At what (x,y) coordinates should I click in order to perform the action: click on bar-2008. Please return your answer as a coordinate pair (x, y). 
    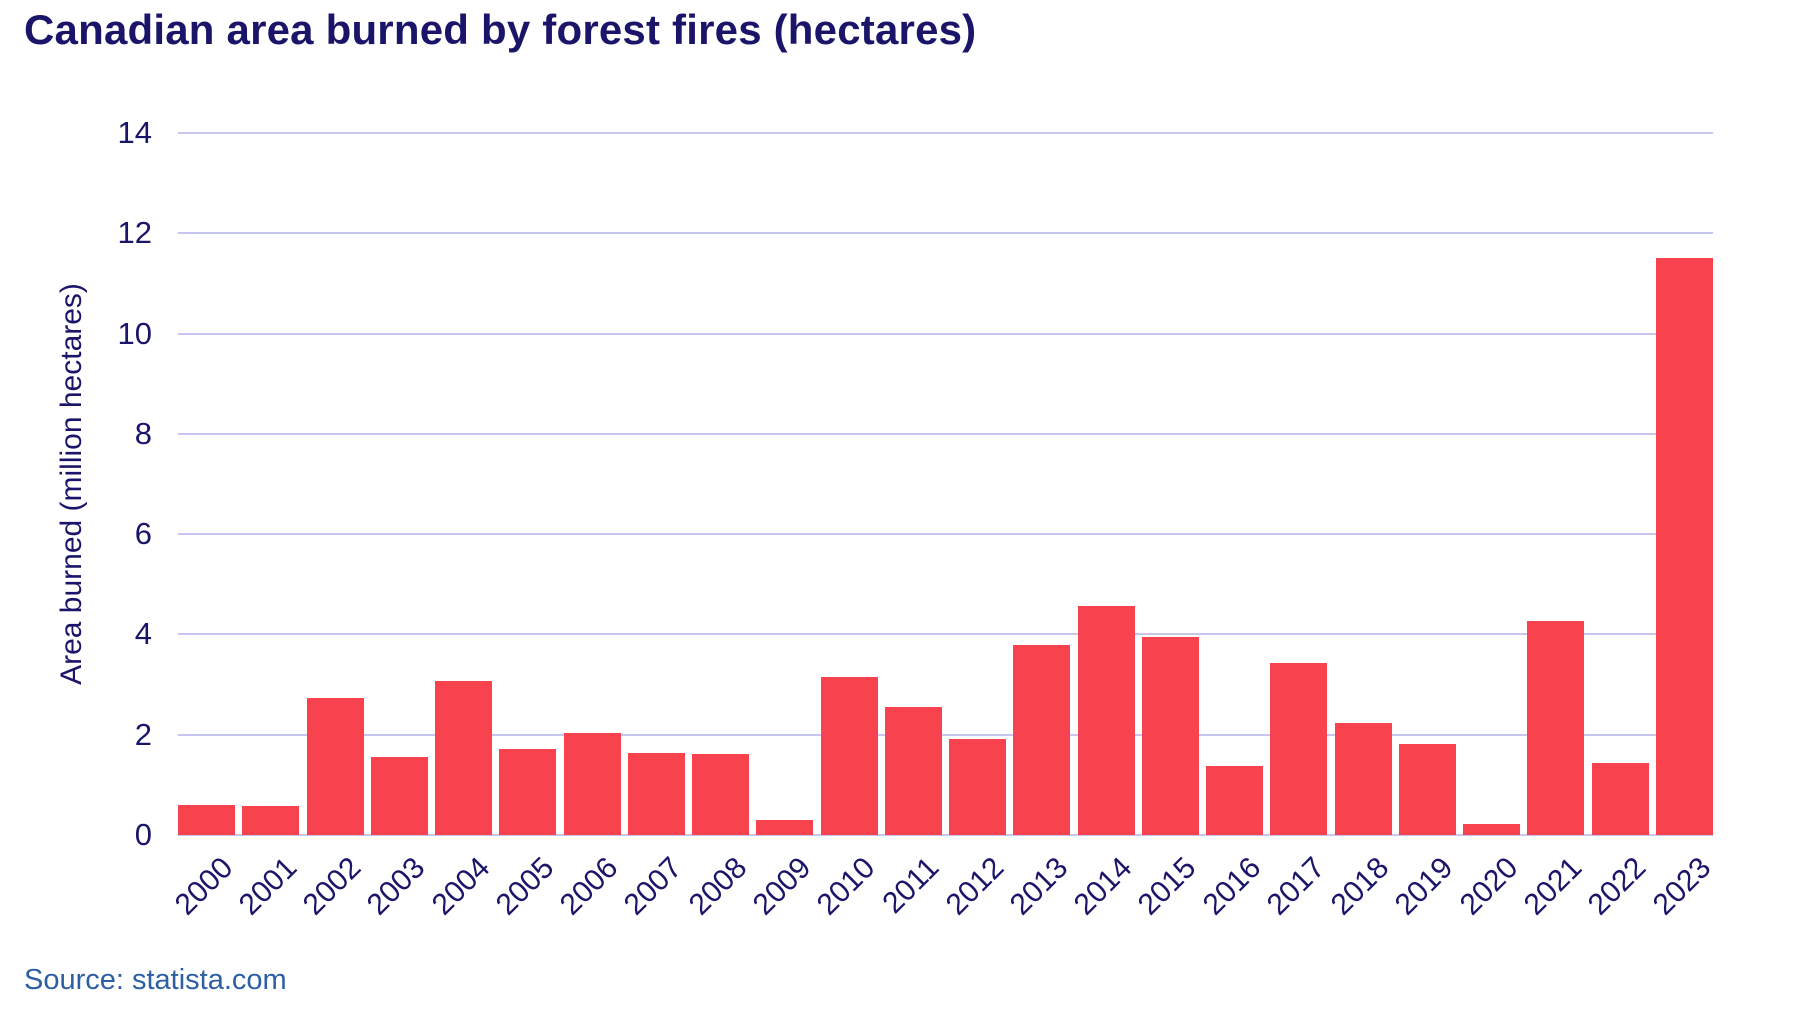
    Looking at the image, I should click on (720, 794).